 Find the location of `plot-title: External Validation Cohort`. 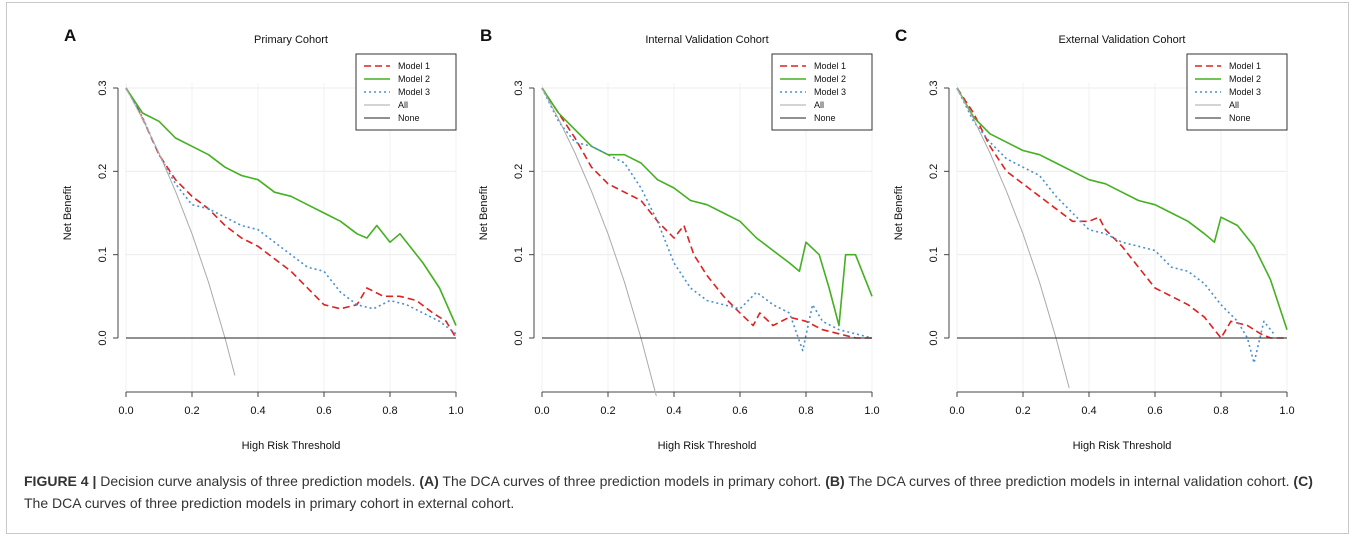

plot-title: External Validation Cohort is located at coordinates (1122, 40).